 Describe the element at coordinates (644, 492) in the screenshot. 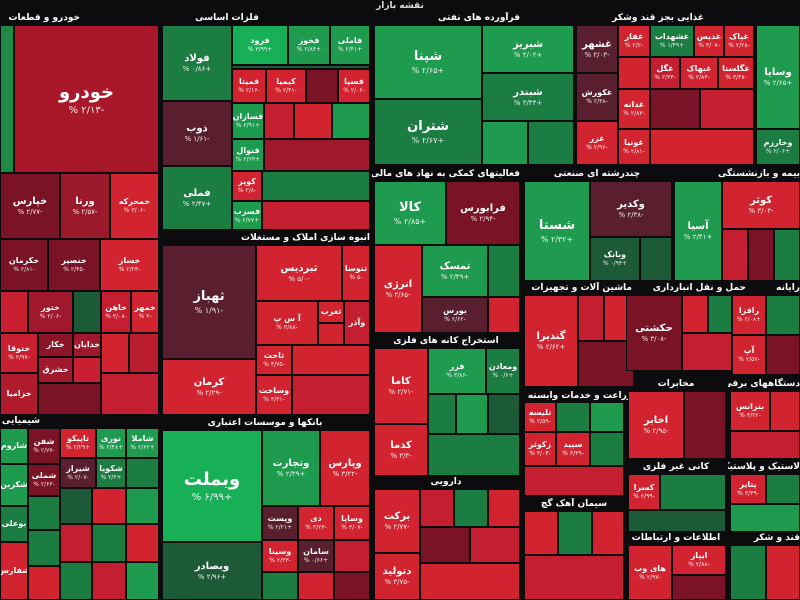

I see `stock-tile-koosar: کسرا -۲/۹۹ %` at that location.